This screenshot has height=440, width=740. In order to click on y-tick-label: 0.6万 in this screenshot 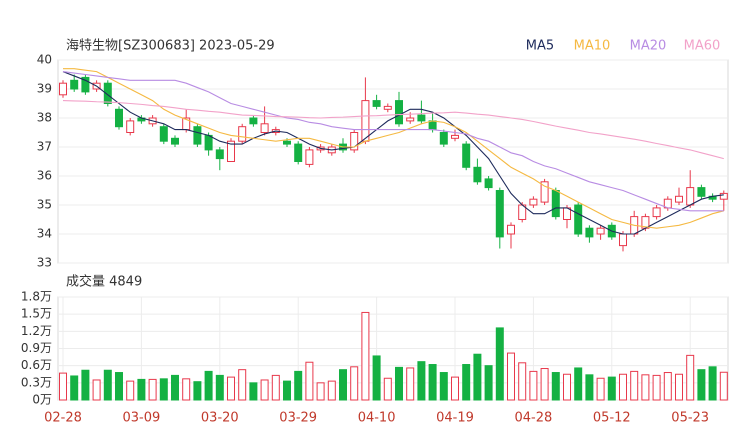, I will do `click(36, 365)`.